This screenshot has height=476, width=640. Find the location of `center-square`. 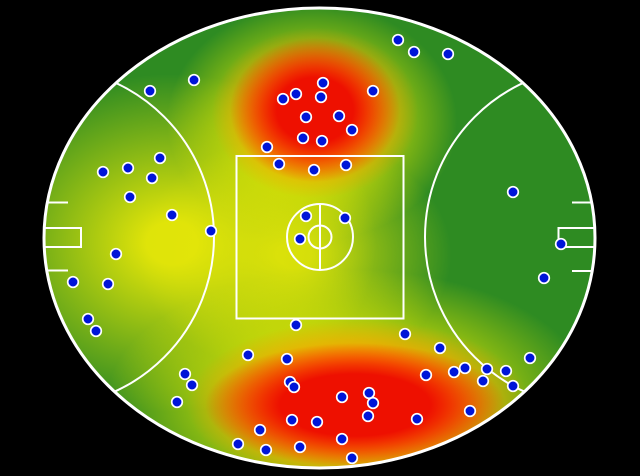

center-square is located at coordinates (320, 237).